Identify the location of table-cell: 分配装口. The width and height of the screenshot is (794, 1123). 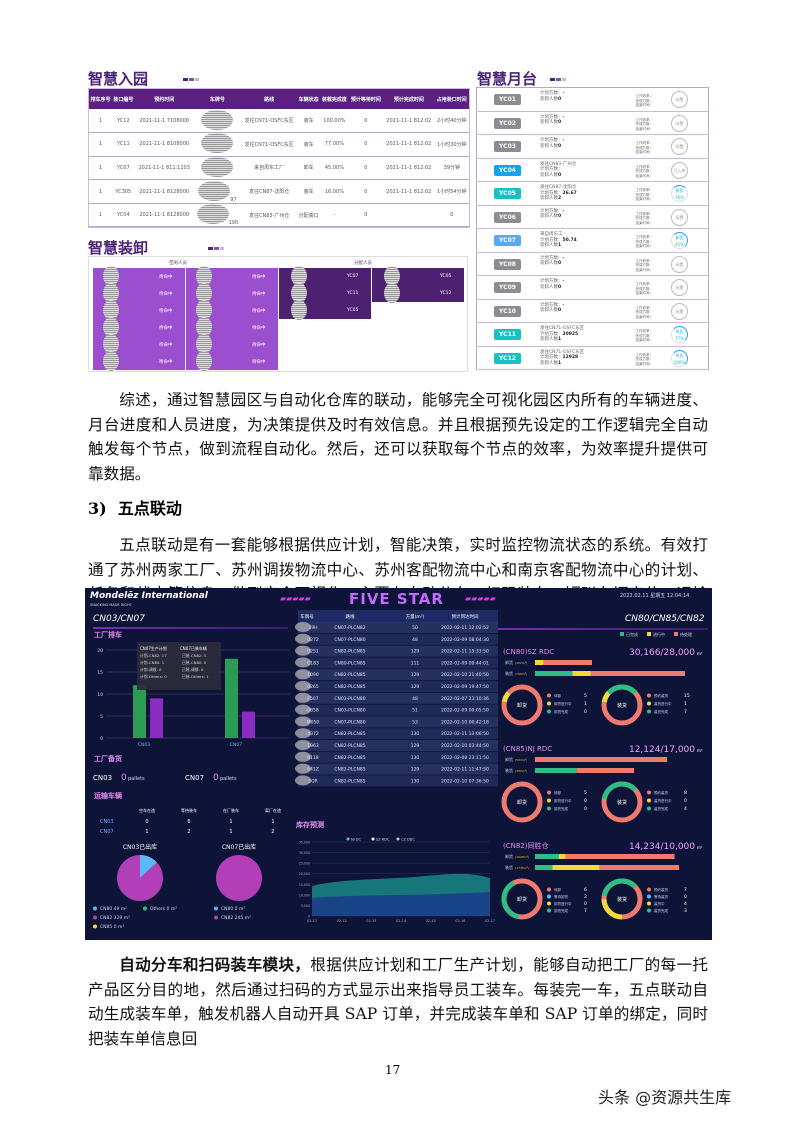
(309, 215).